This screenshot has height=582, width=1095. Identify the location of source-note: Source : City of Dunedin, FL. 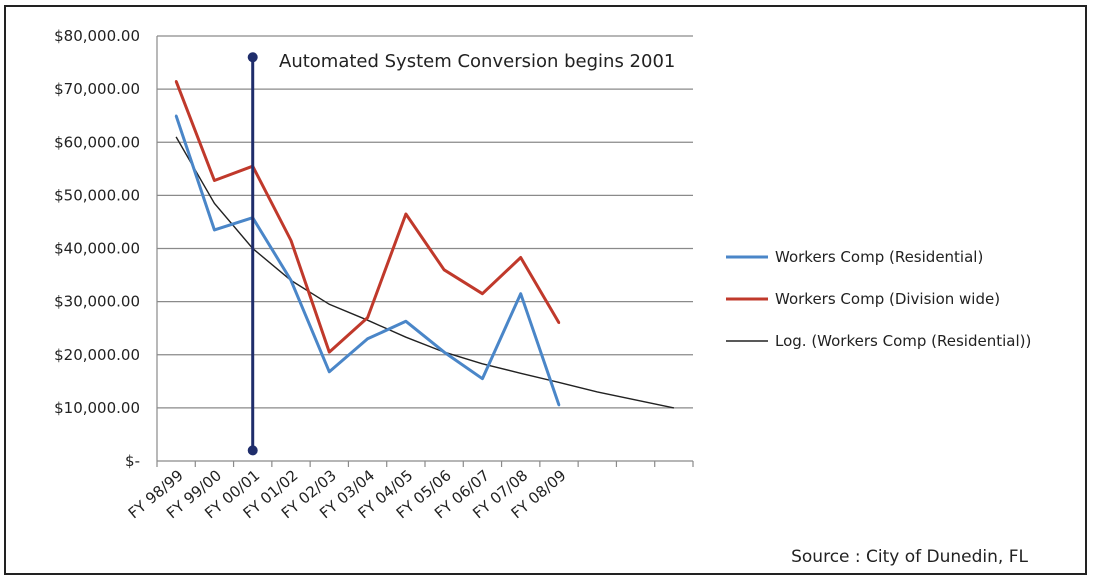
(909, 557).